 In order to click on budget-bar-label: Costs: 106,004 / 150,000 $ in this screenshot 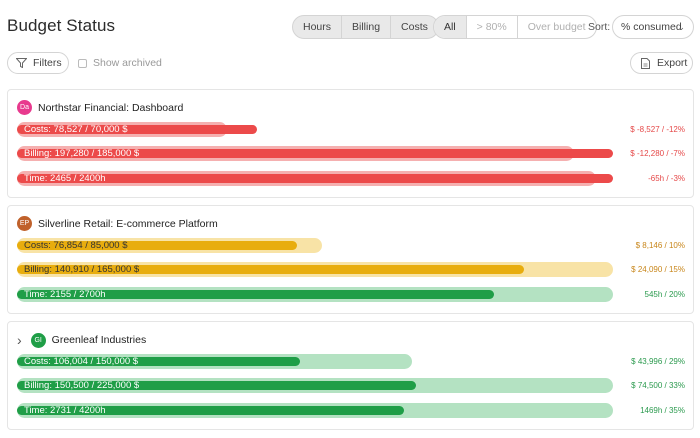, I will do `click(81, 361)`.